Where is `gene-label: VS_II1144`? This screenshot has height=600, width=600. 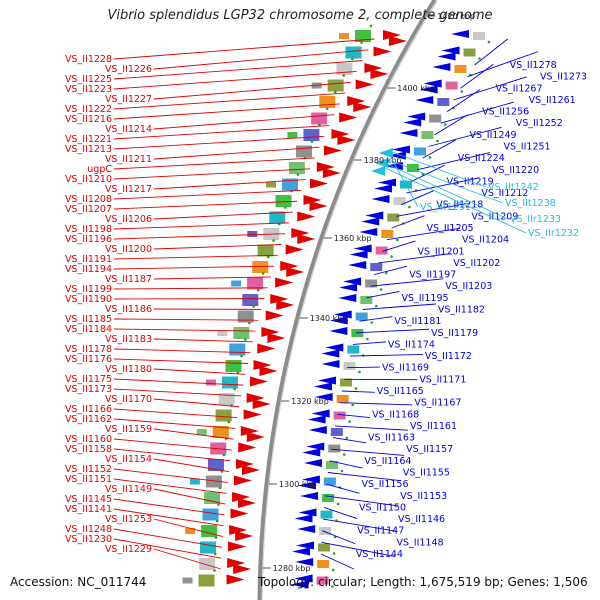 gene-label: VS_II1144 is located at coordinates (379, 554).